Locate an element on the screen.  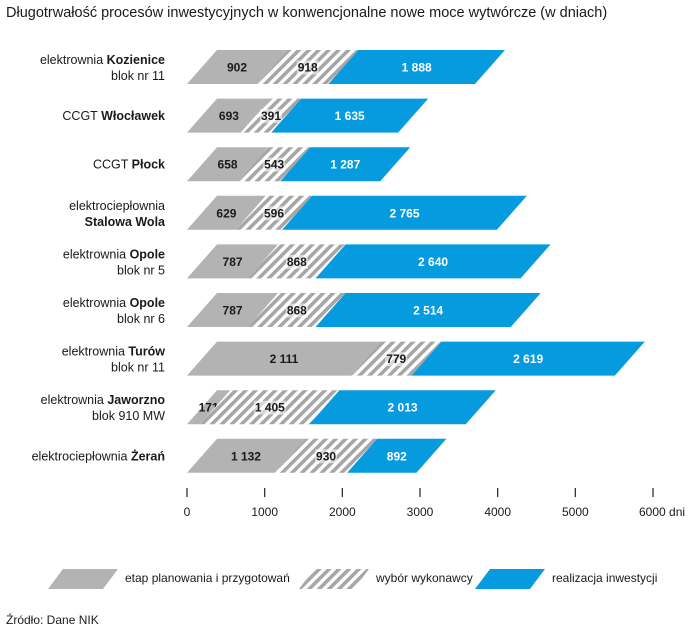
data-label-realization: 2 013 is located at coordinates (403, 408).